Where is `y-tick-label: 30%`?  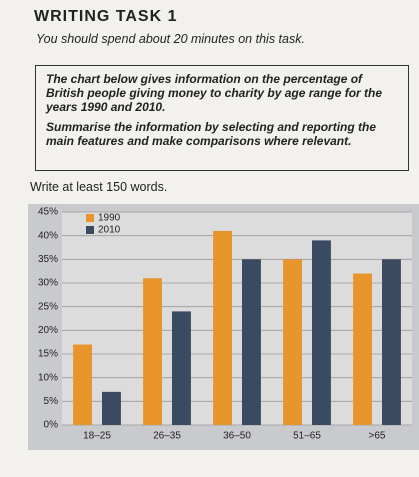 y-tick-label: 30% is located at coordinates (48, 283).